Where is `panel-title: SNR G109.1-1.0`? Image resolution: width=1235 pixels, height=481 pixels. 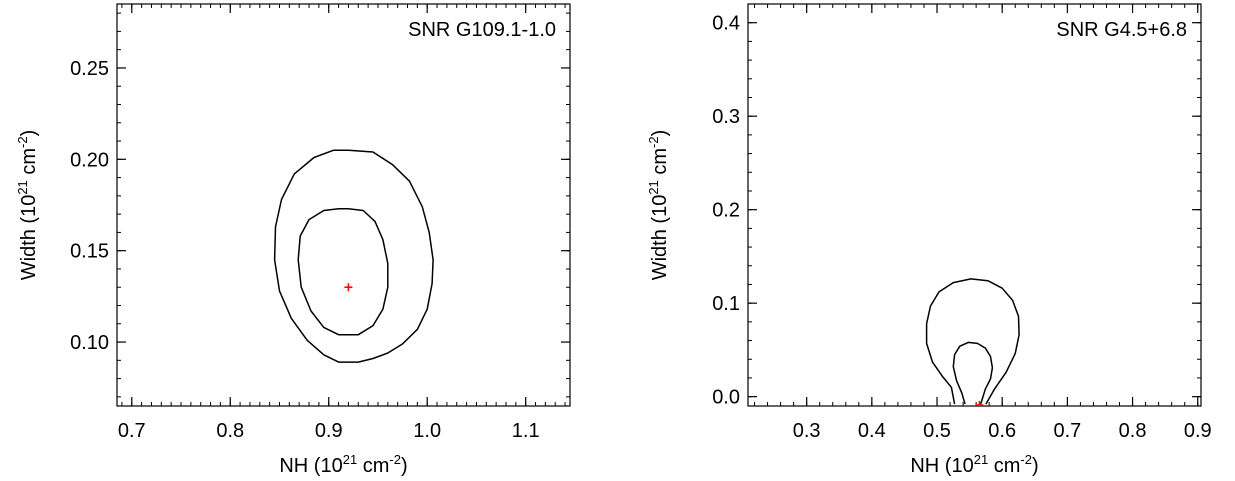
panel-title: SNR G109.1-1.0 is located at coordinates (482, 30).